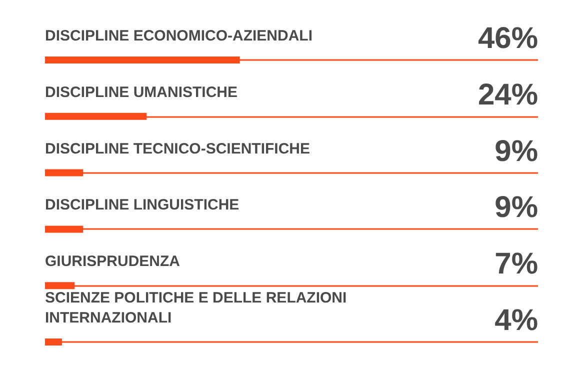 The width and height of the screenshot is (583, 369). I want to click on y-tick-label: DISCIPLINE LINGUISTICHE, so click(142, 205).